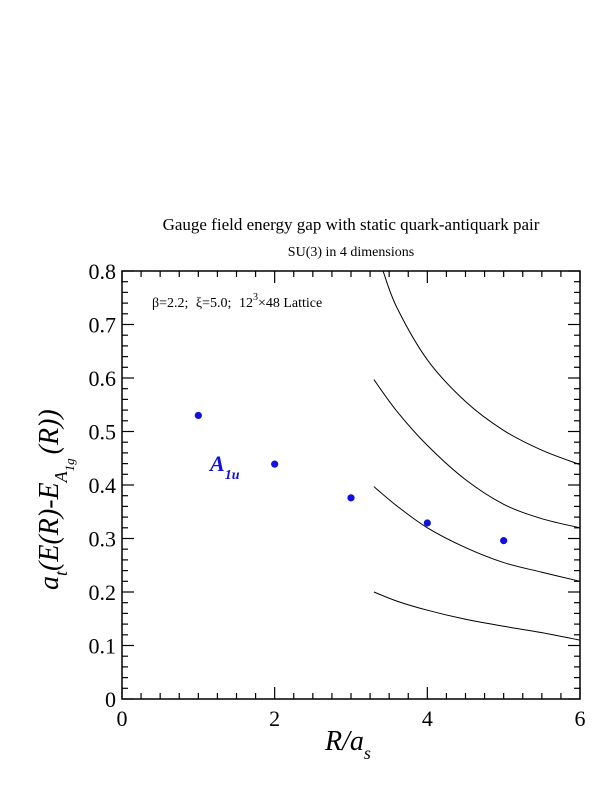 This screenshot has width=612, height=792. What do you see at coordinates (580, 718) in the screenshot?
I see `x-tick-label: 6` at bounding box center [580, 718].